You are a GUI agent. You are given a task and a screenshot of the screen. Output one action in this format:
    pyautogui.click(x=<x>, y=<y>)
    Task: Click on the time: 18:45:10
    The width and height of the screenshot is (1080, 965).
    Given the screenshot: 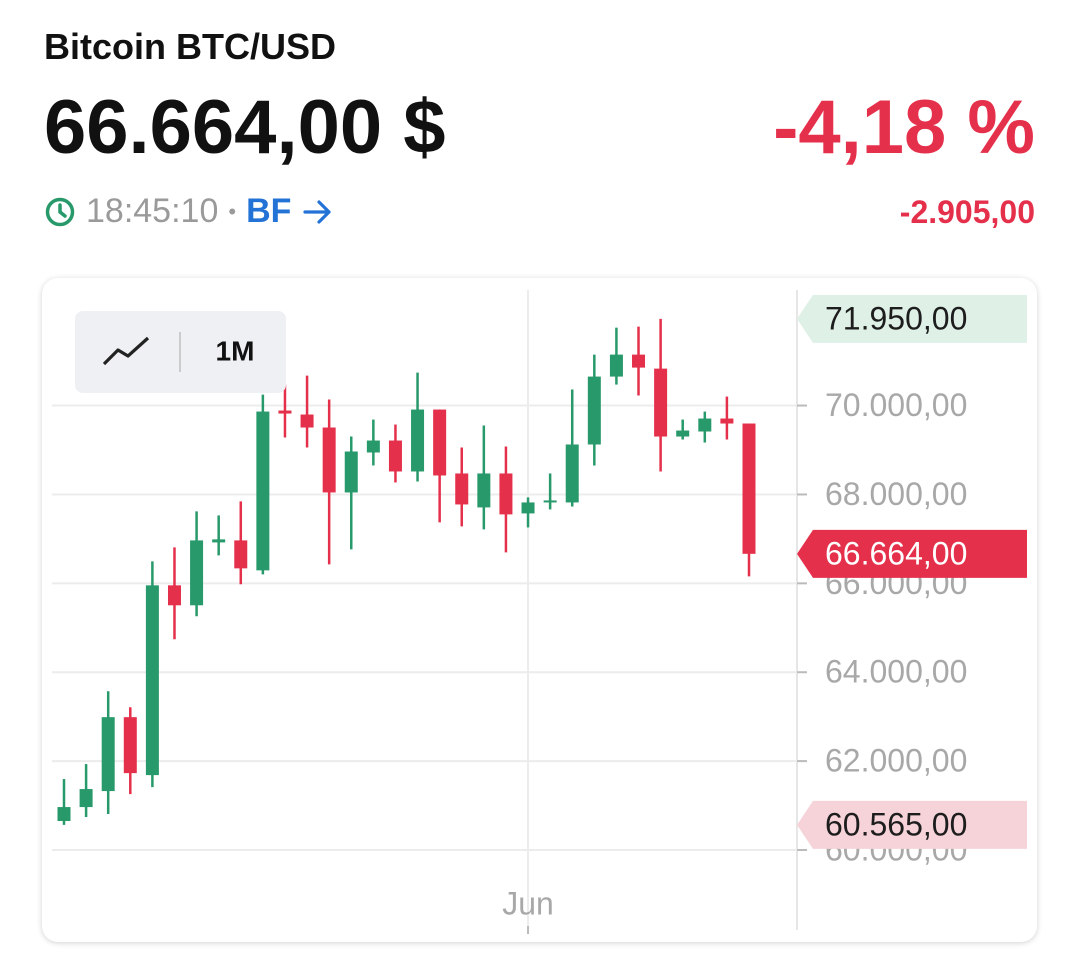 What is the action you would take?
    pyautogui.click(x=152, y=211)
    